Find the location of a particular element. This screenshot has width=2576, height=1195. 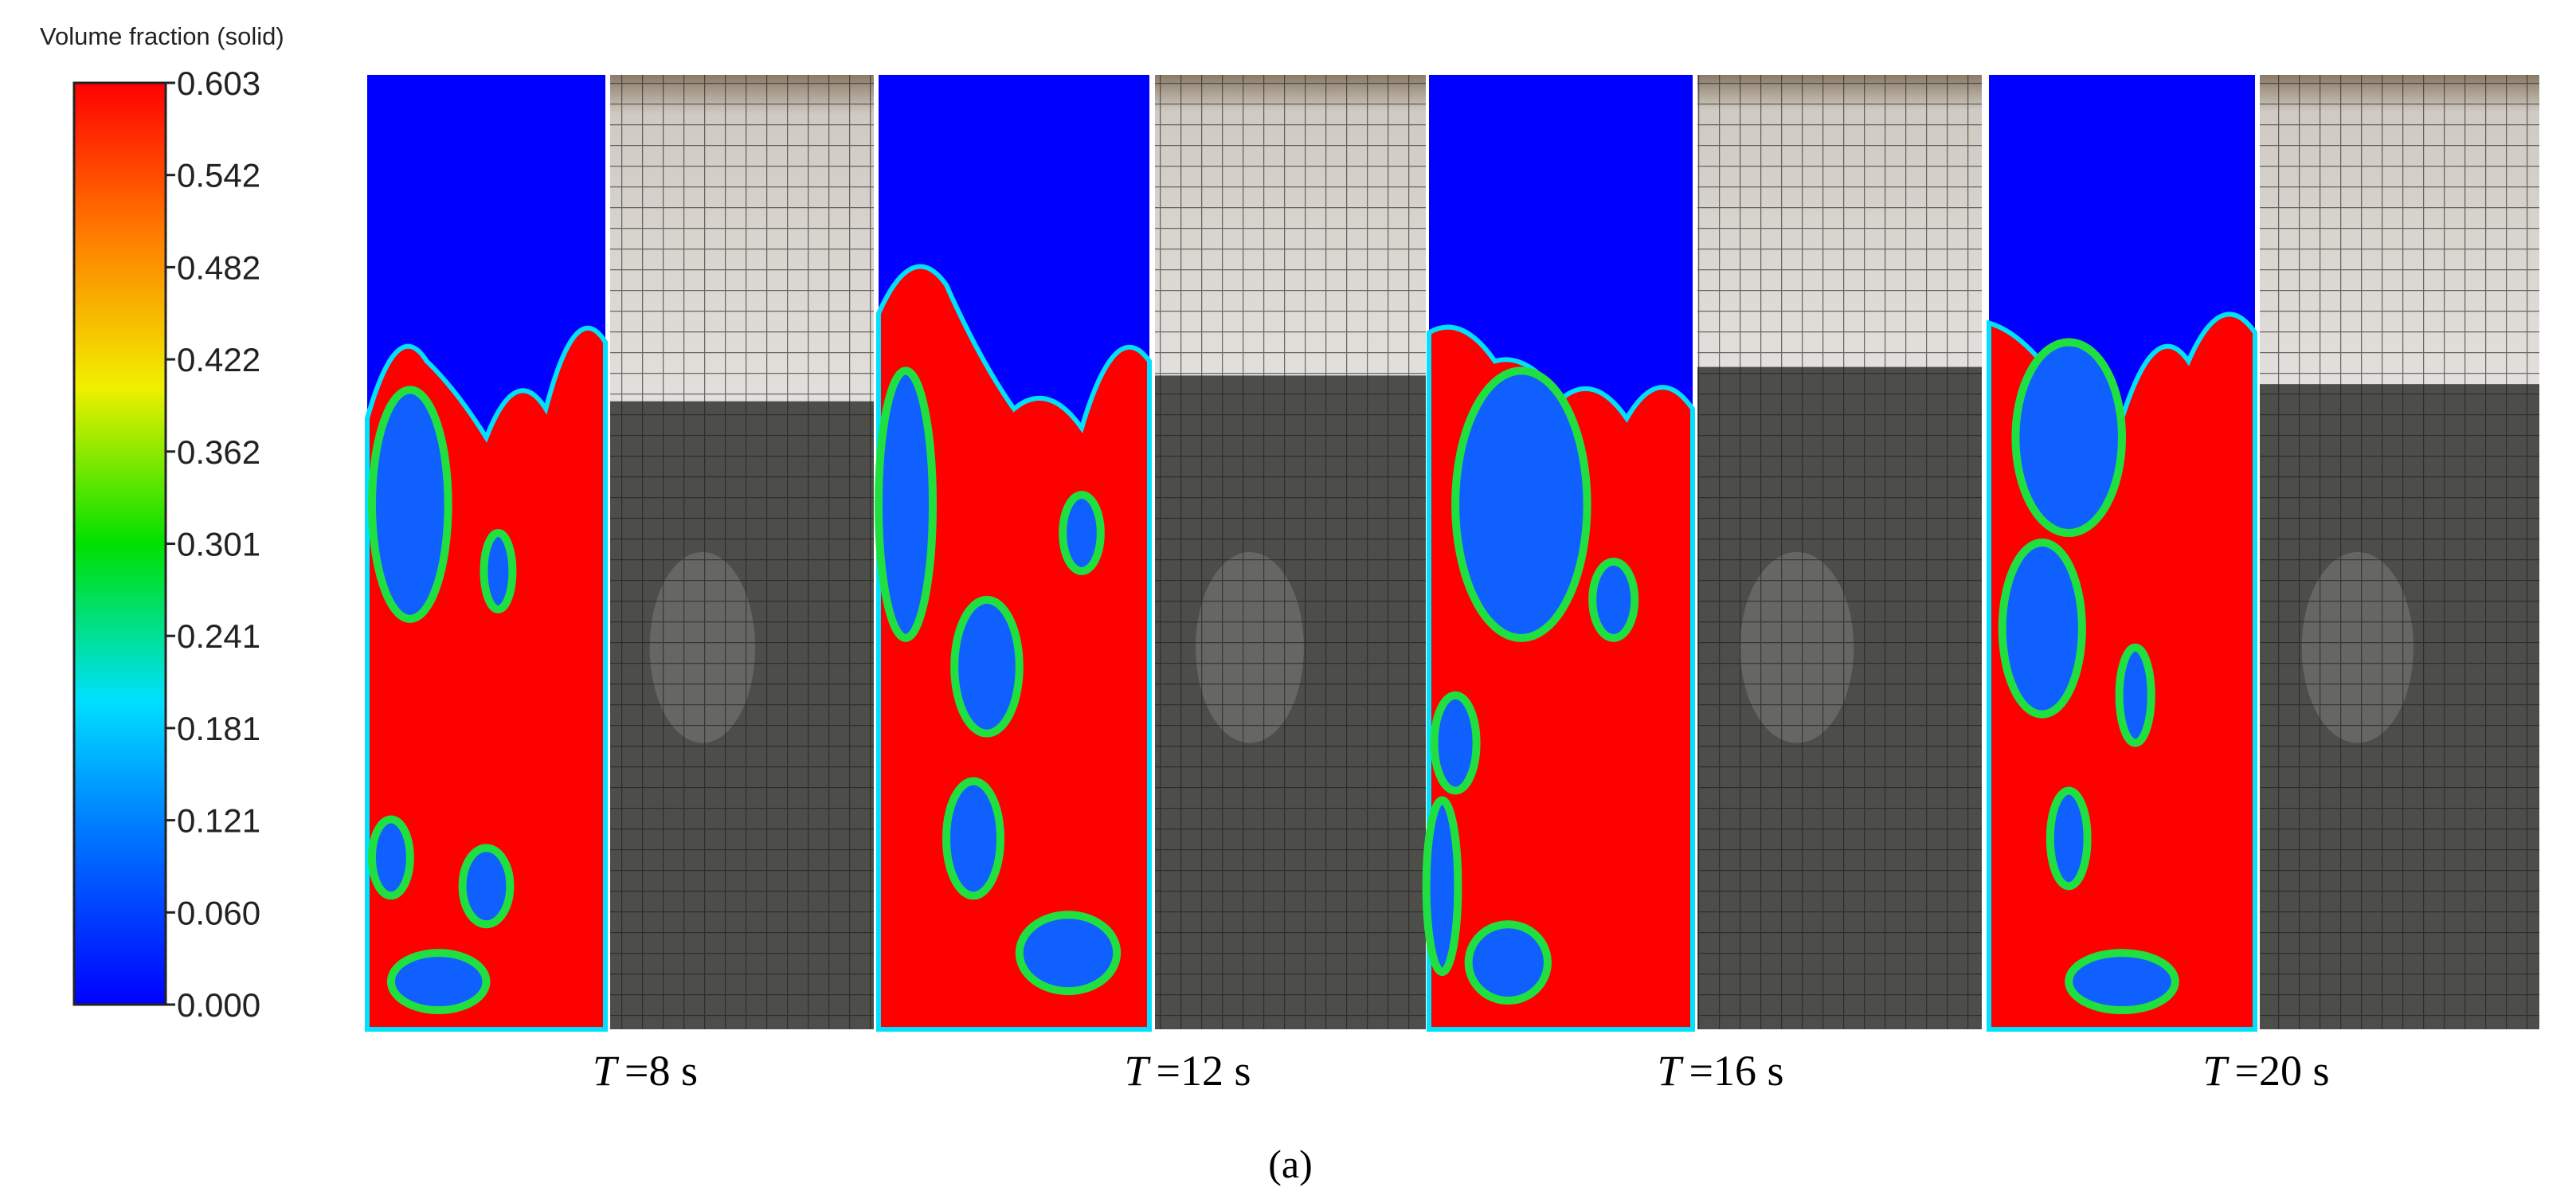

panel-label: T =12 s is located at coordinates (1187, 1071).